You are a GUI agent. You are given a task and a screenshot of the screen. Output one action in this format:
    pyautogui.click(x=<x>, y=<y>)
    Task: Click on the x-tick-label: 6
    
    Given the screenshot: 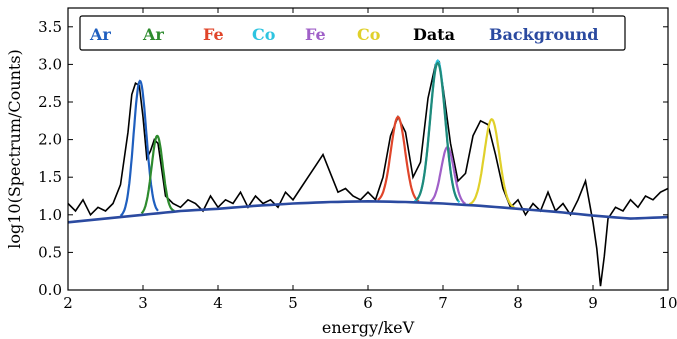 What is the action you would take?
    pyautogui.click(x=368, y=303)
    